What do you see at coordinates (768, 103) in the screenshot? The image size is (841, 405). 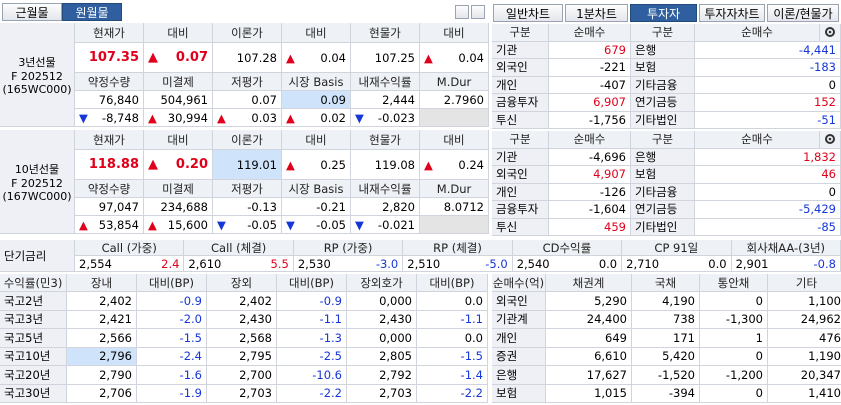 I see `net-buy-value: 152` at bounding box center [768, 103].